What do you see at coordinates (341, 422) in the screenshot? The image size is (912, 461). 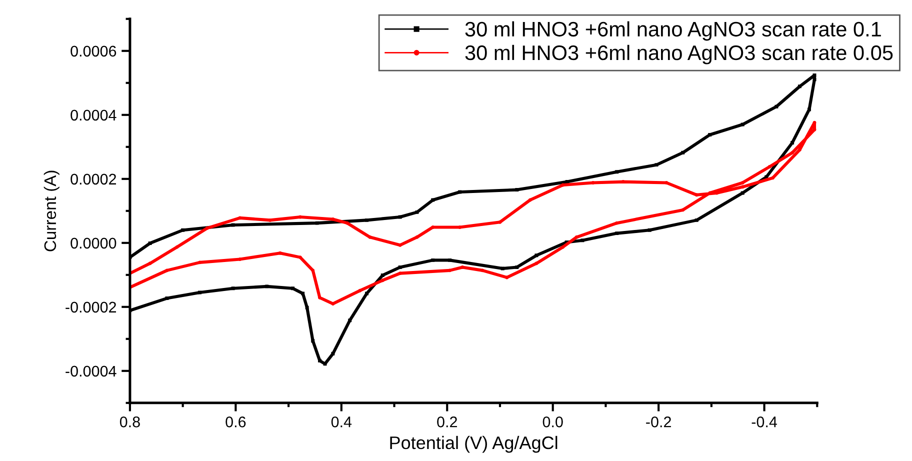 I see `x-tick-label: 0.4` at bounding box center [341, 422].